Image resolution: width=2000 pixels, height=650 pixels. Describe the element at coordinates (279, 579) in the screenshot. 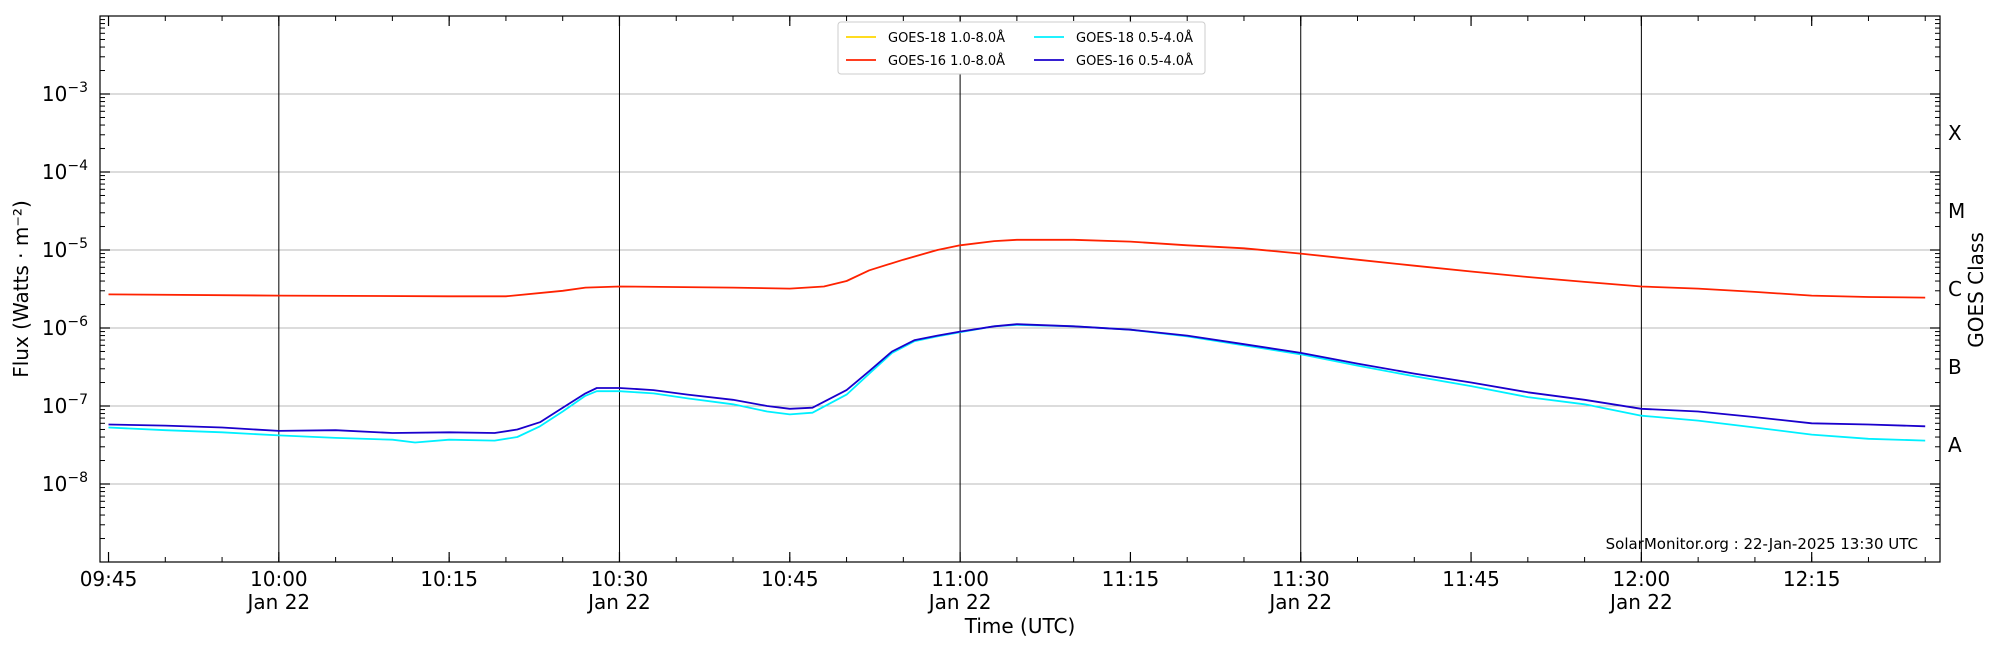

I see `x-tick-label: 10:00` at that location.